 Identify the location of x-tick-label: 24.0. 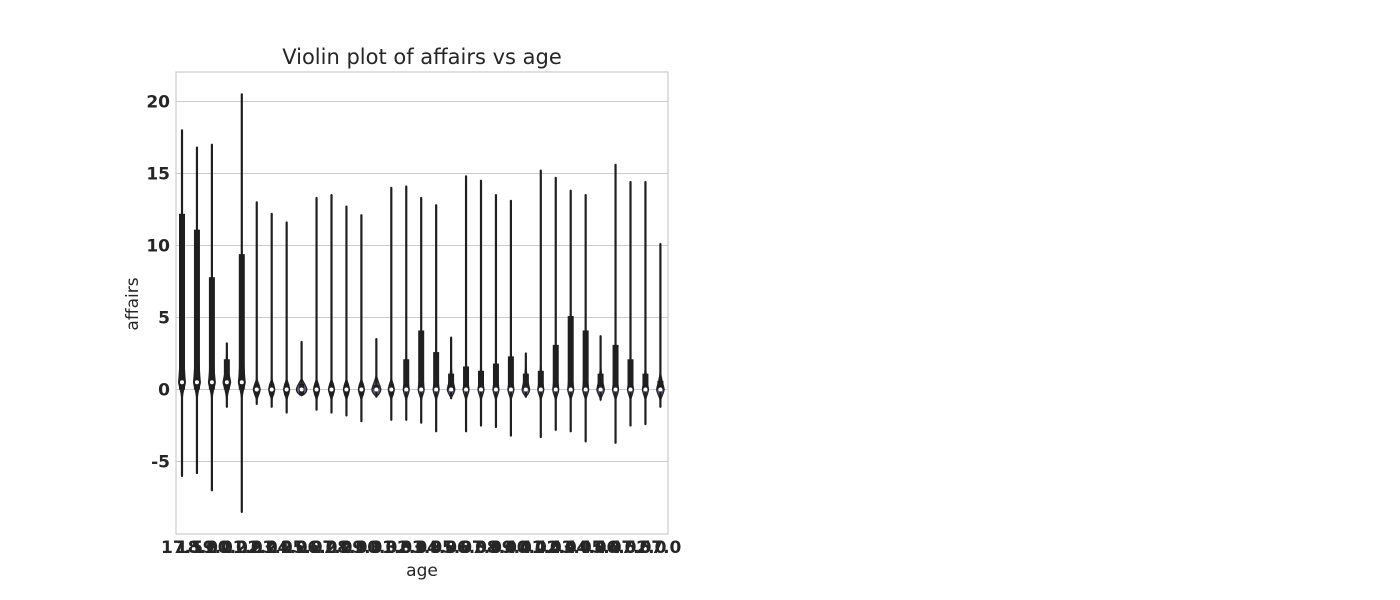
(287, 548).